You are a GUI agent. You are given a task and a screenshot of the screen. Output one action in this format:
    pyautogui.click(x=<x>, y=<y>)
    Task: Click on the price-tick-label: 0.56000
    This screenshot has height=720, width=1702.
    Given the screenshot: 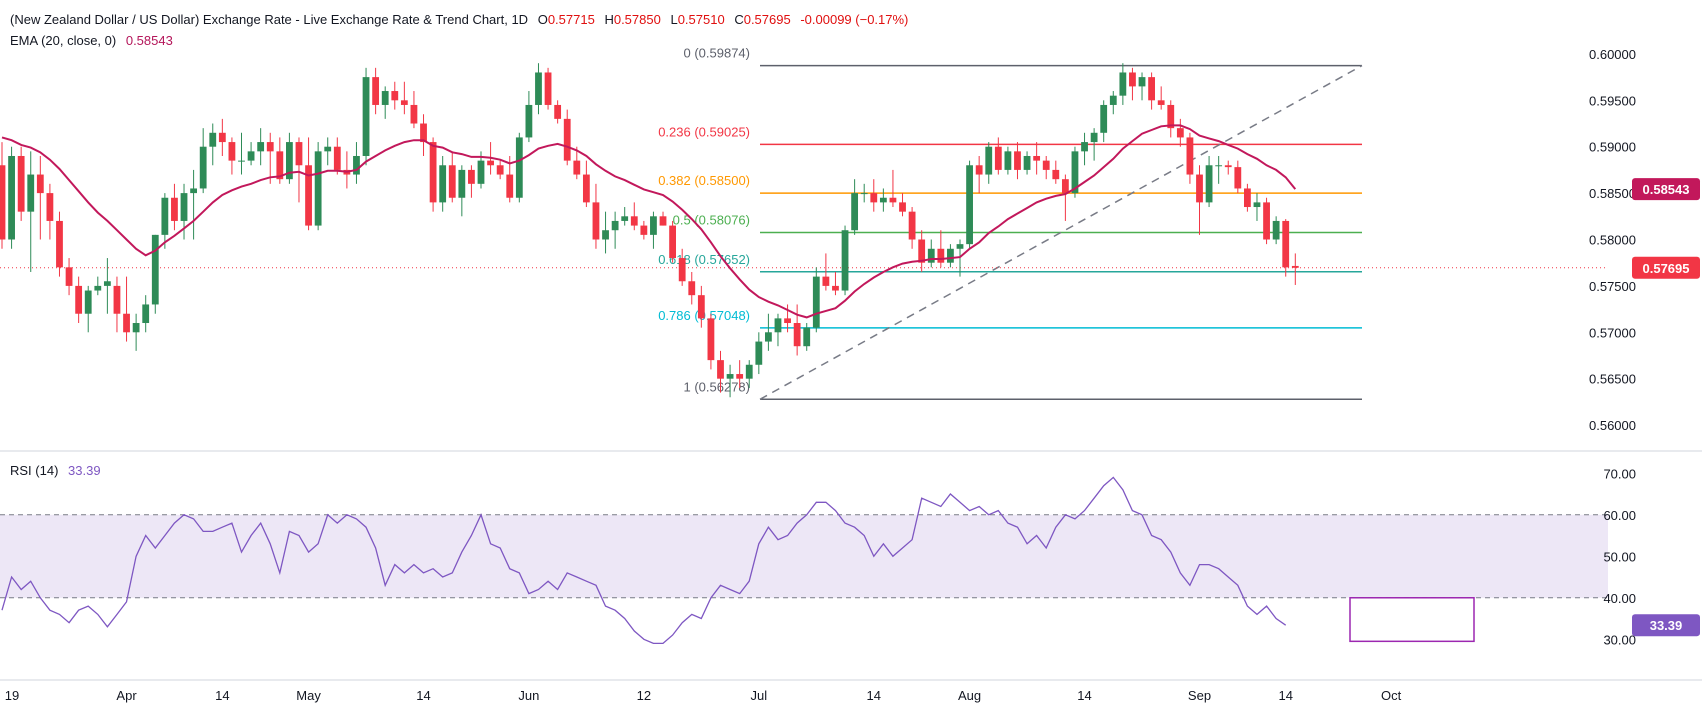 What is the action you would take?
    pyautogui.click(x=1612, y=425)
    